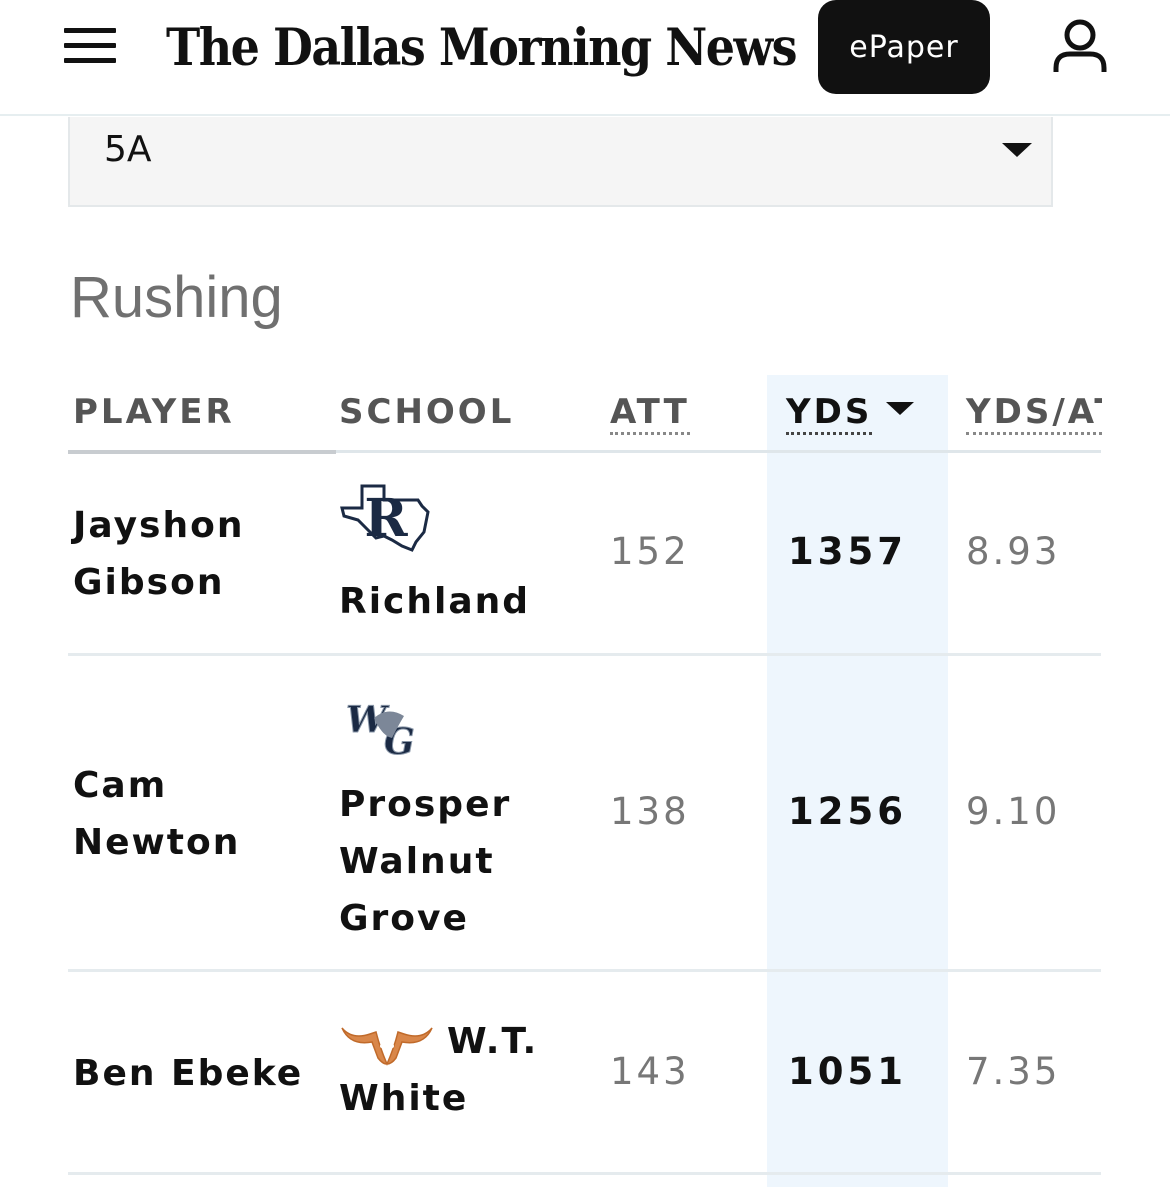  I want to click on site-logo: The Dallas Morning News, so click(482, 47).